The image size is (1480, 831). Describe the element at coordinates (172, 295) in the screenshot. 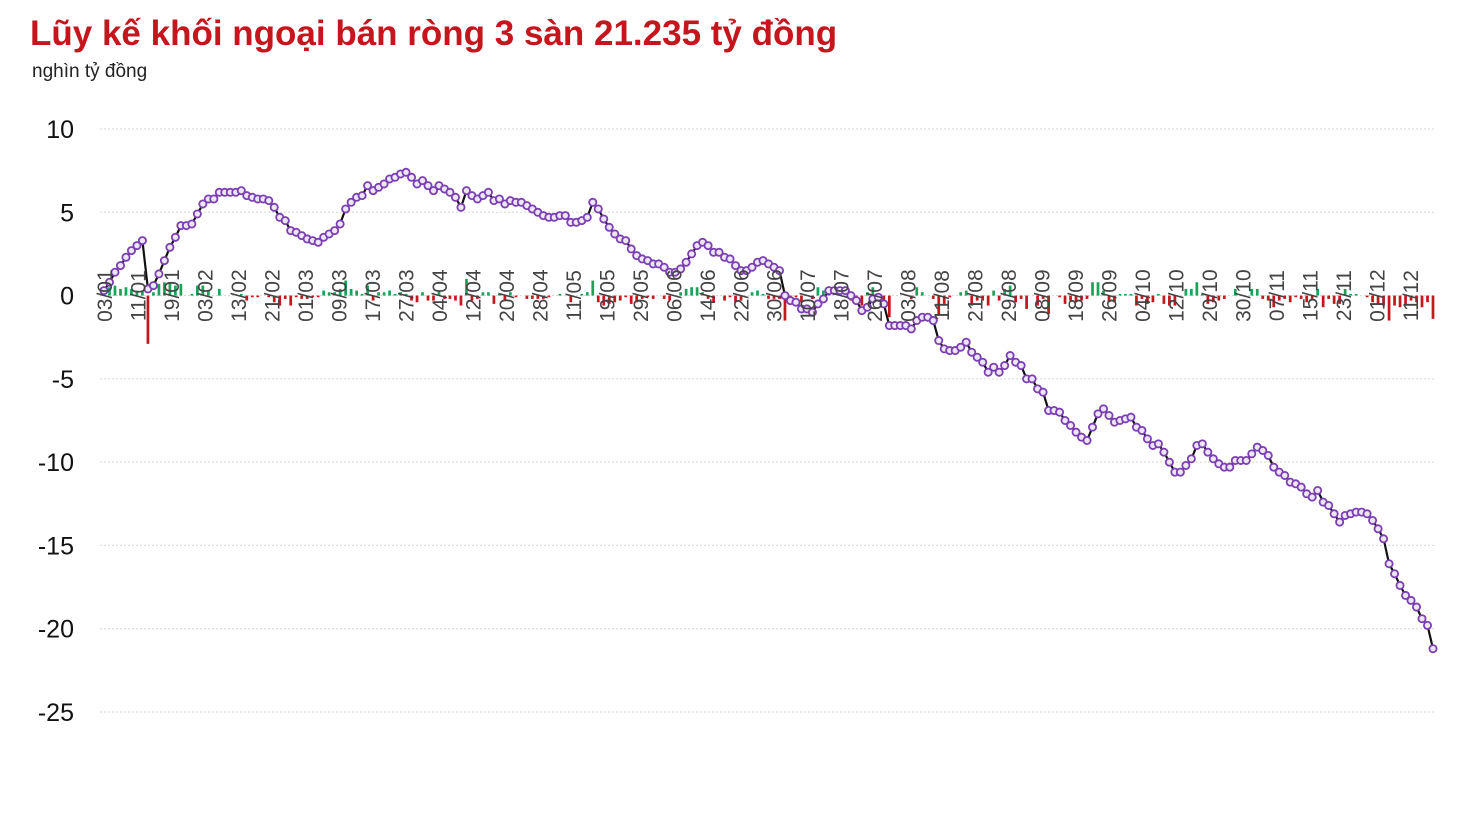

I see `x-tick-label: 19/01` at that location.